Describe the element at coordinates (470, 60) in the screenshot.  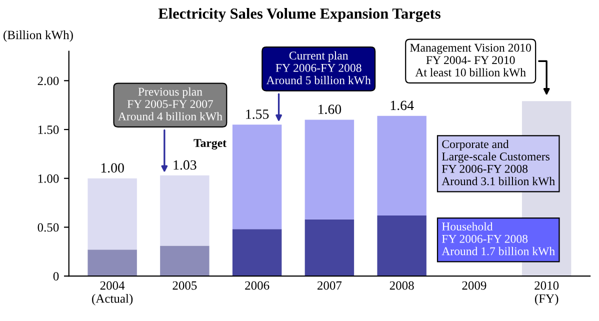
I see `annotation: Management Vision 2010 FY 2004- FY 2010 At least 10 billion kWh` at that location.